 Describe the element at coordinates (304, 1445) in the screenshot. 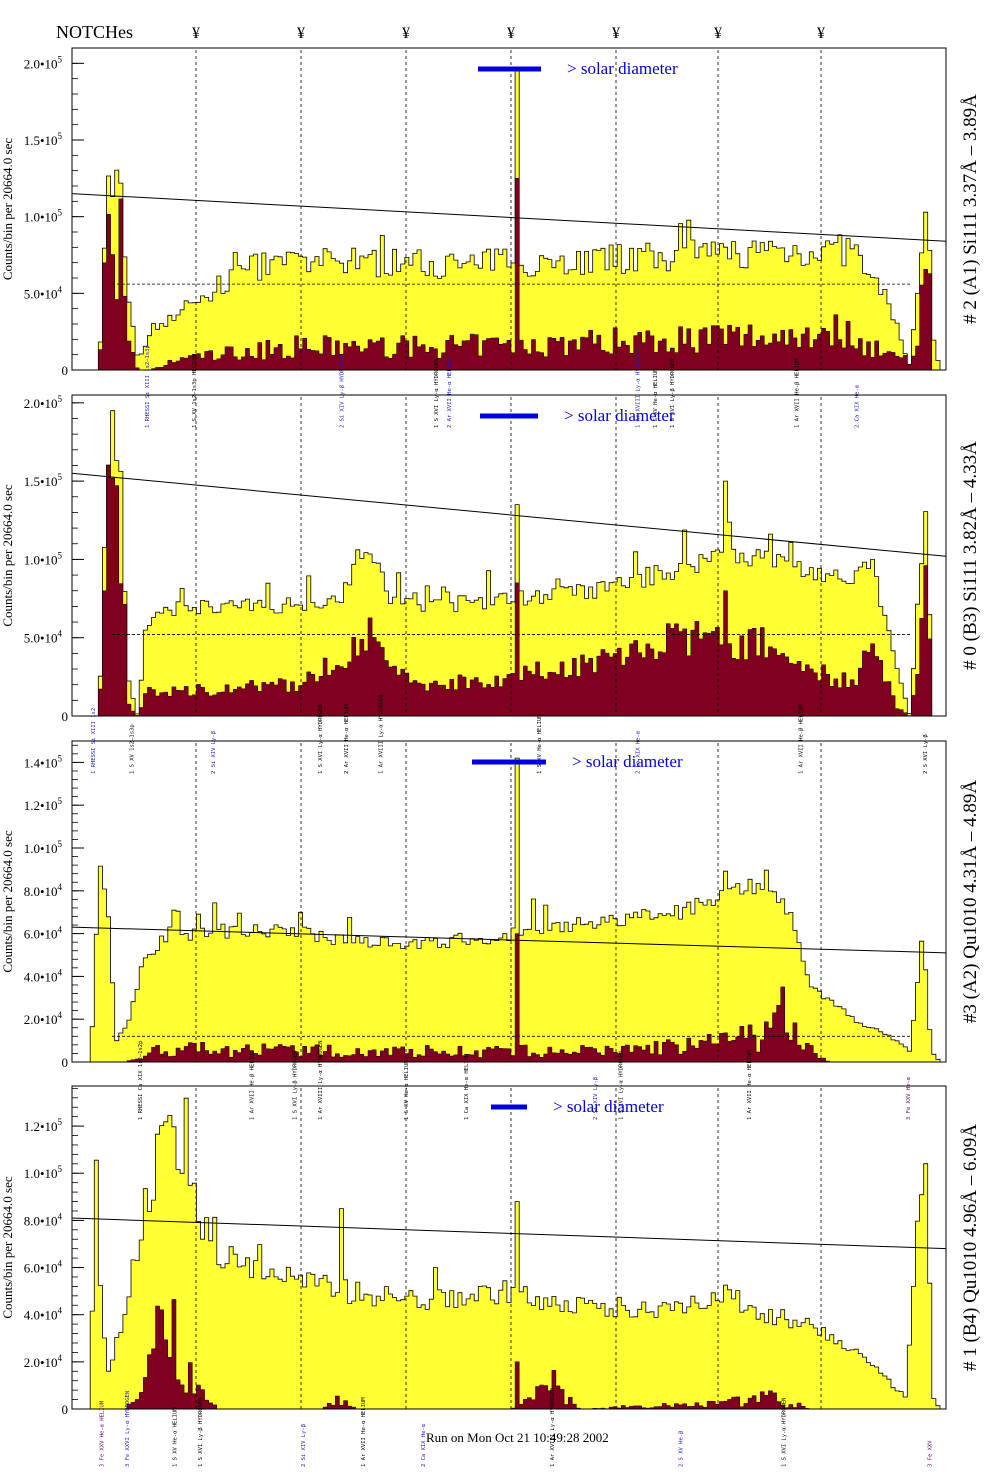

I see `line-annotation-5: 2 Si XIV Ly-β` at that location.